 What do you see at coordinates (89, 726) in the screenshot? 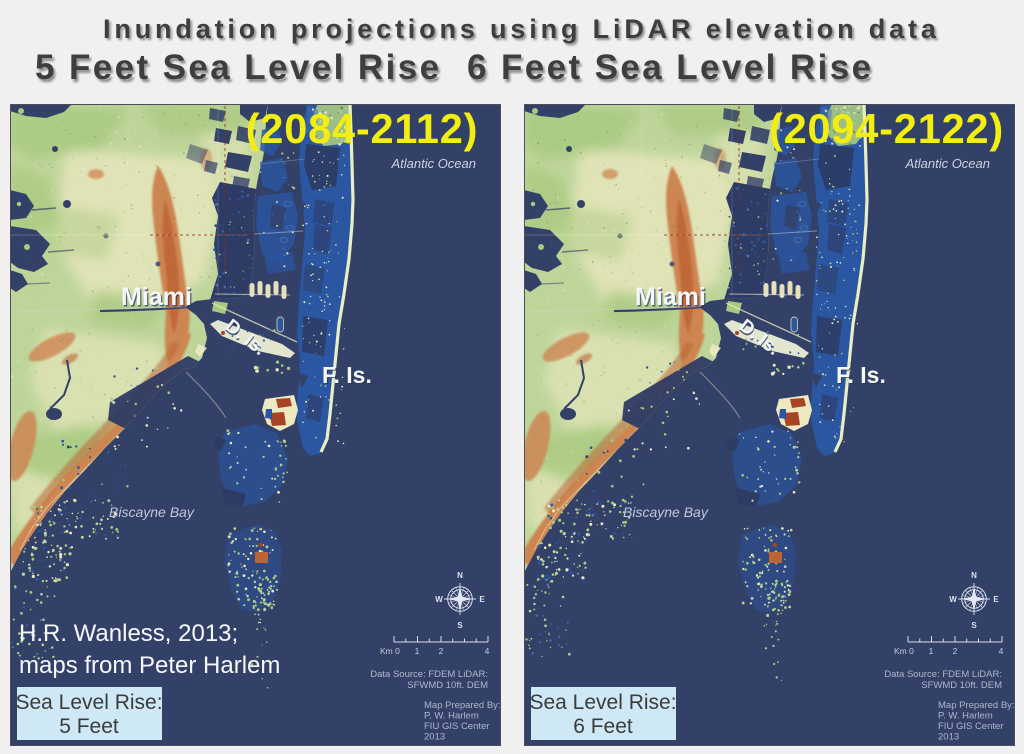
I see `svg-text: 5 Feet` at bounding box center [89, 726].